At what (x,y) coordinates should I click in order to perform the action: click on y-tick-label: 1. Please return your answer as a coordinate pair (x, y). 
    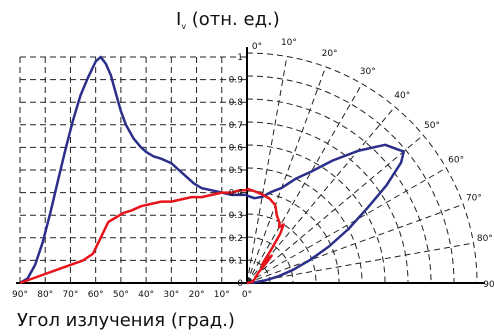
    Looking at the image, I should click on (240, 58).